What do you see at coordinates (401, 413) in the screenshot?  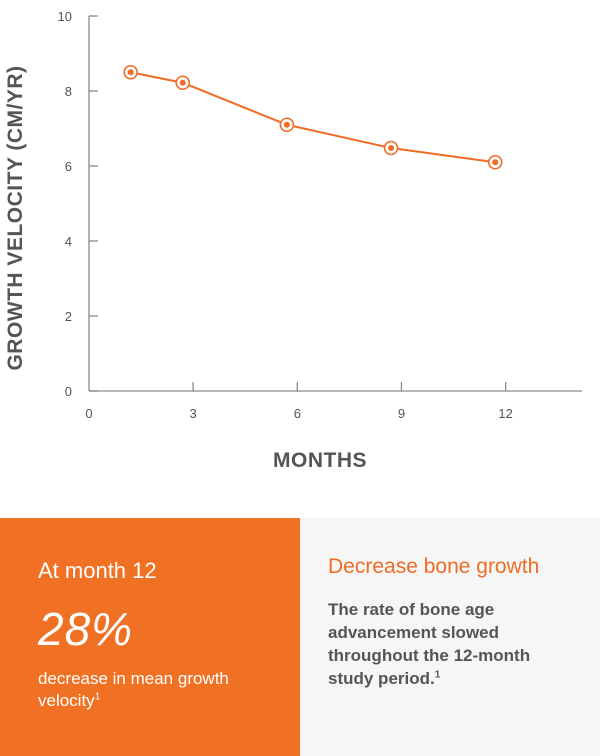 I see `x-tick-label: 9` at bounding box center [401, 413].